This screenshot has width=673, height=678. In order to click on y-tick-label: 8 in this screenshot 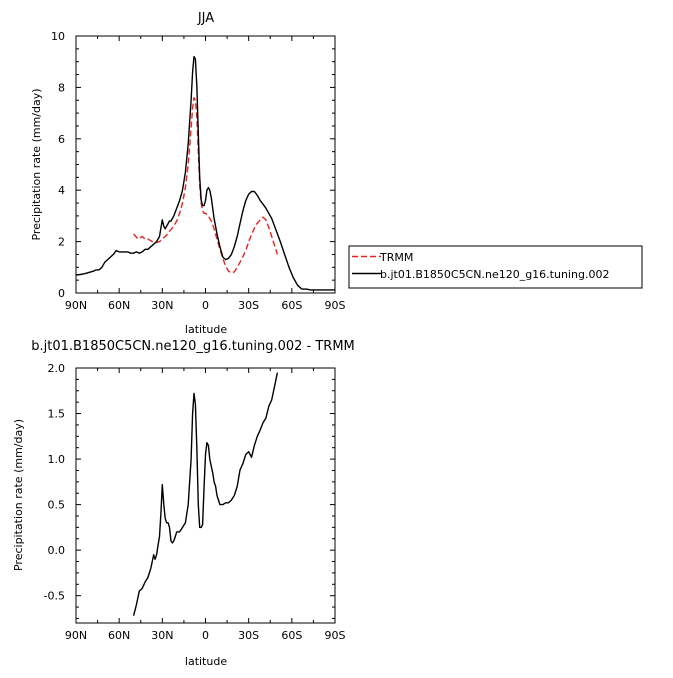, I will do `click(61, 87)`.